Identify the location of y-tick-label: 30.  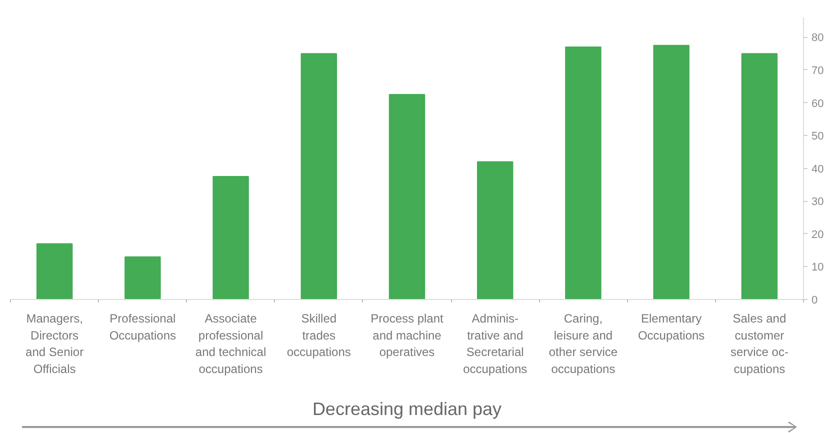
(818, 202).